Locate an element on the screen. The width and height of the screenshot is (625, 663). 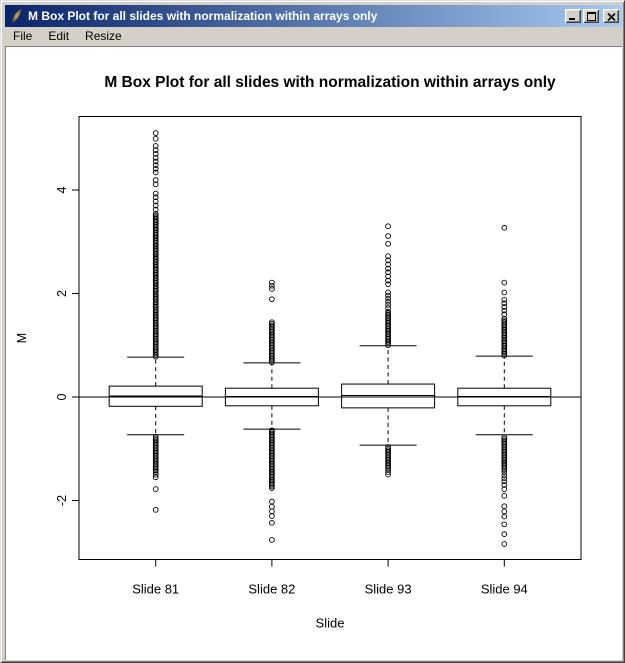
close-button is located at coordinates (611, 16).